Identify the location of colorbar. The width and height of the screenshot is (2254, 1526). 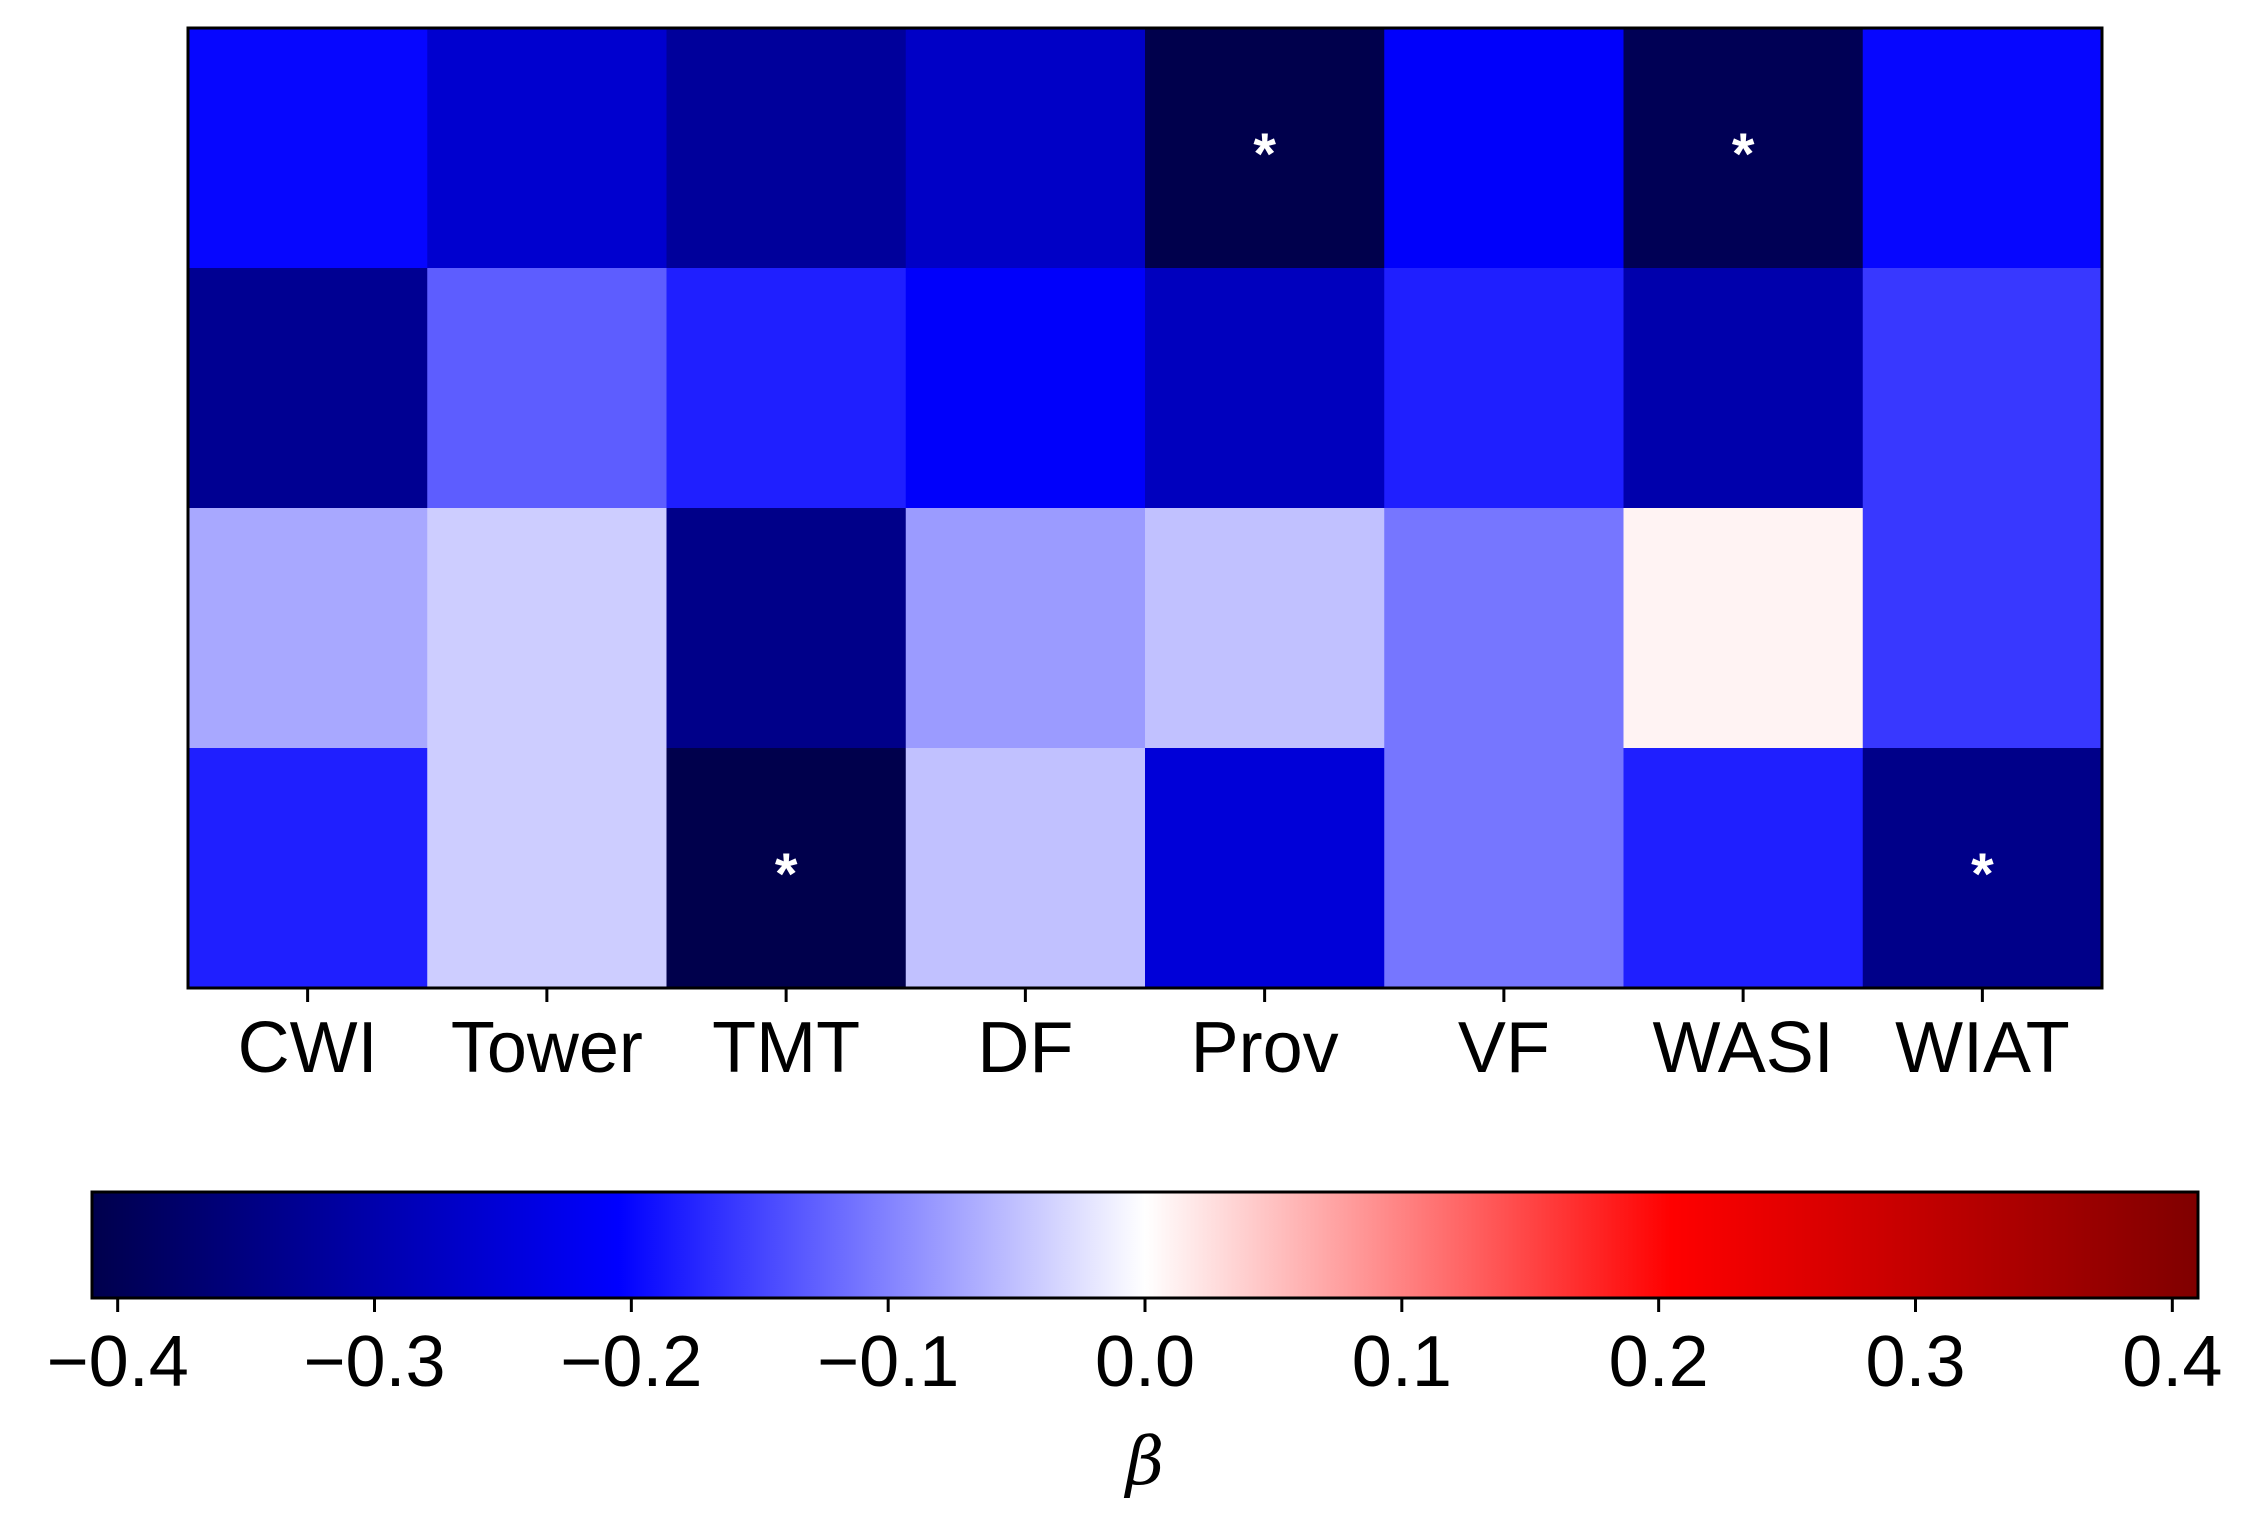
(1145, 1245).